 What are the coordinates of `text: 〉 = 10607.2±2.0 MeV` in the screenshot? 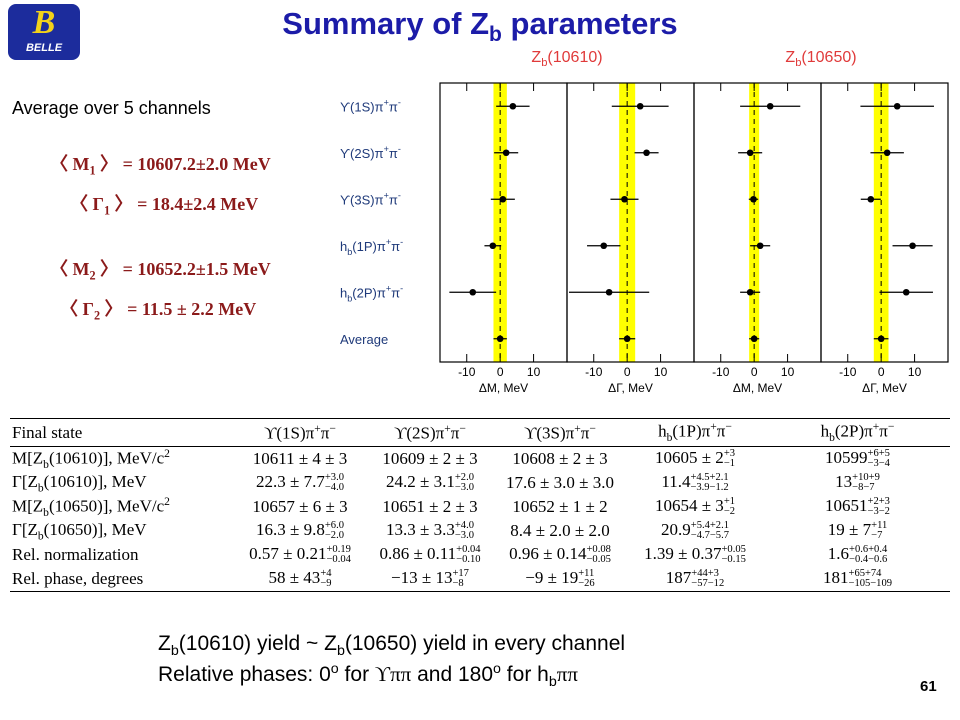 It's located at (183, 164).